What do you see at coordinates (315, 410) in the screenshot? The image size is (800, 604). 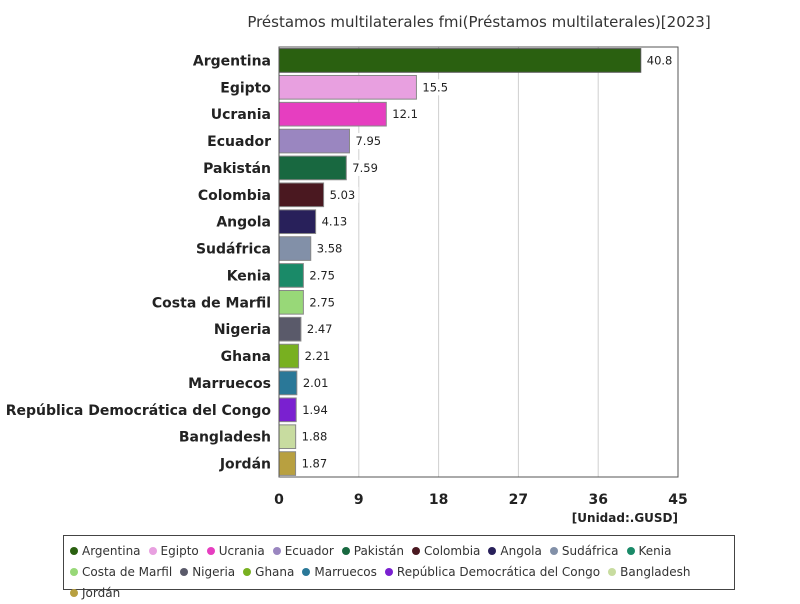 I see `value-label: 1.94` at bounding box center [315, 410].